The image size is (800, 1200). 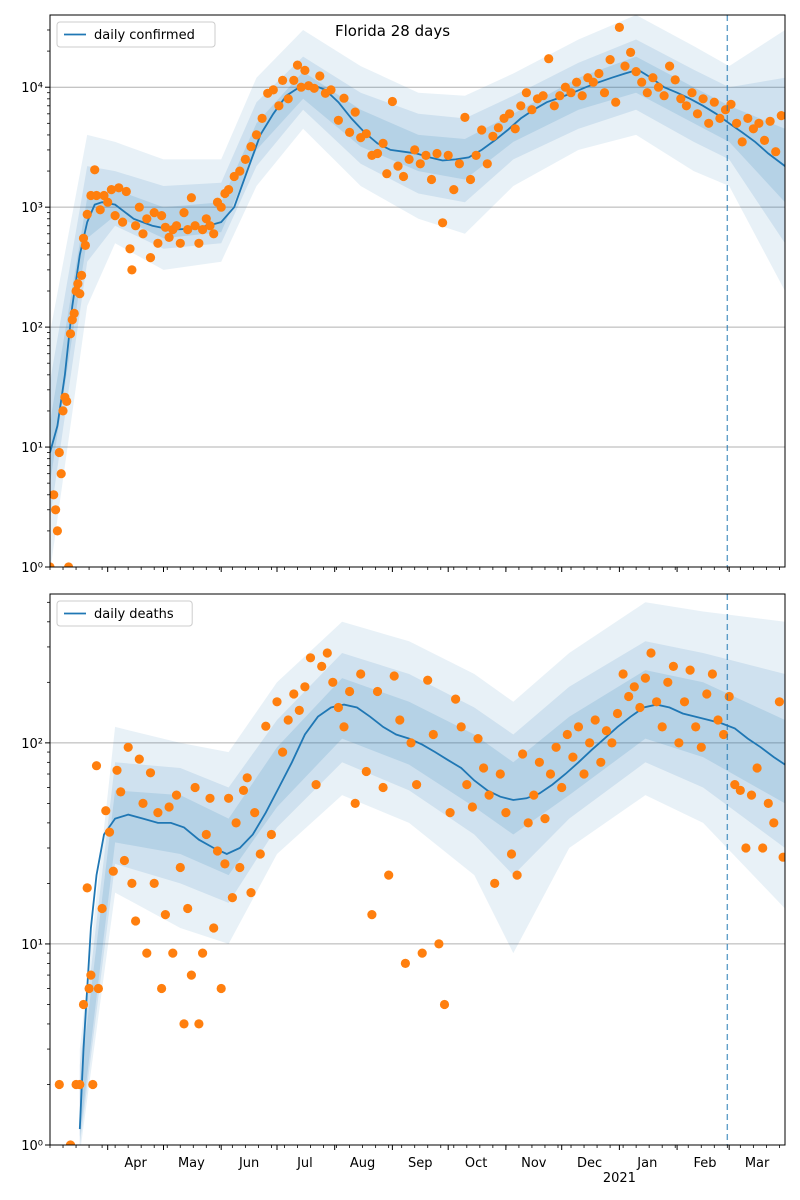 What do you see at coordinates (124, 613) in the screenshot?
I see `legend-box` at bounding box center [124, 613].